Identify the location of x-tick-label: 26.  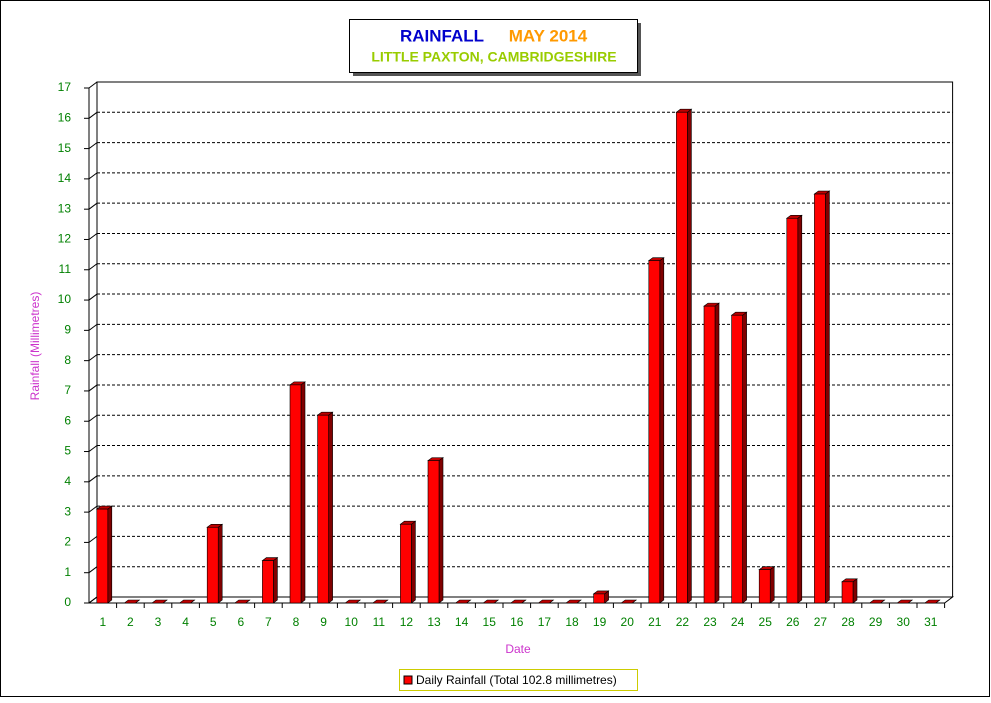
(793, 622).